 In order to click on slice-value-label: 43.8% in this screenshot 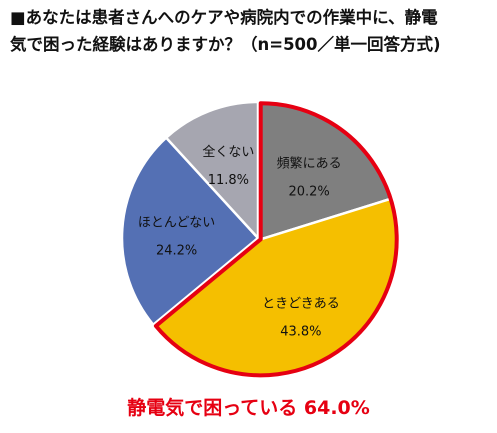, I will do `click(300, 331)`.